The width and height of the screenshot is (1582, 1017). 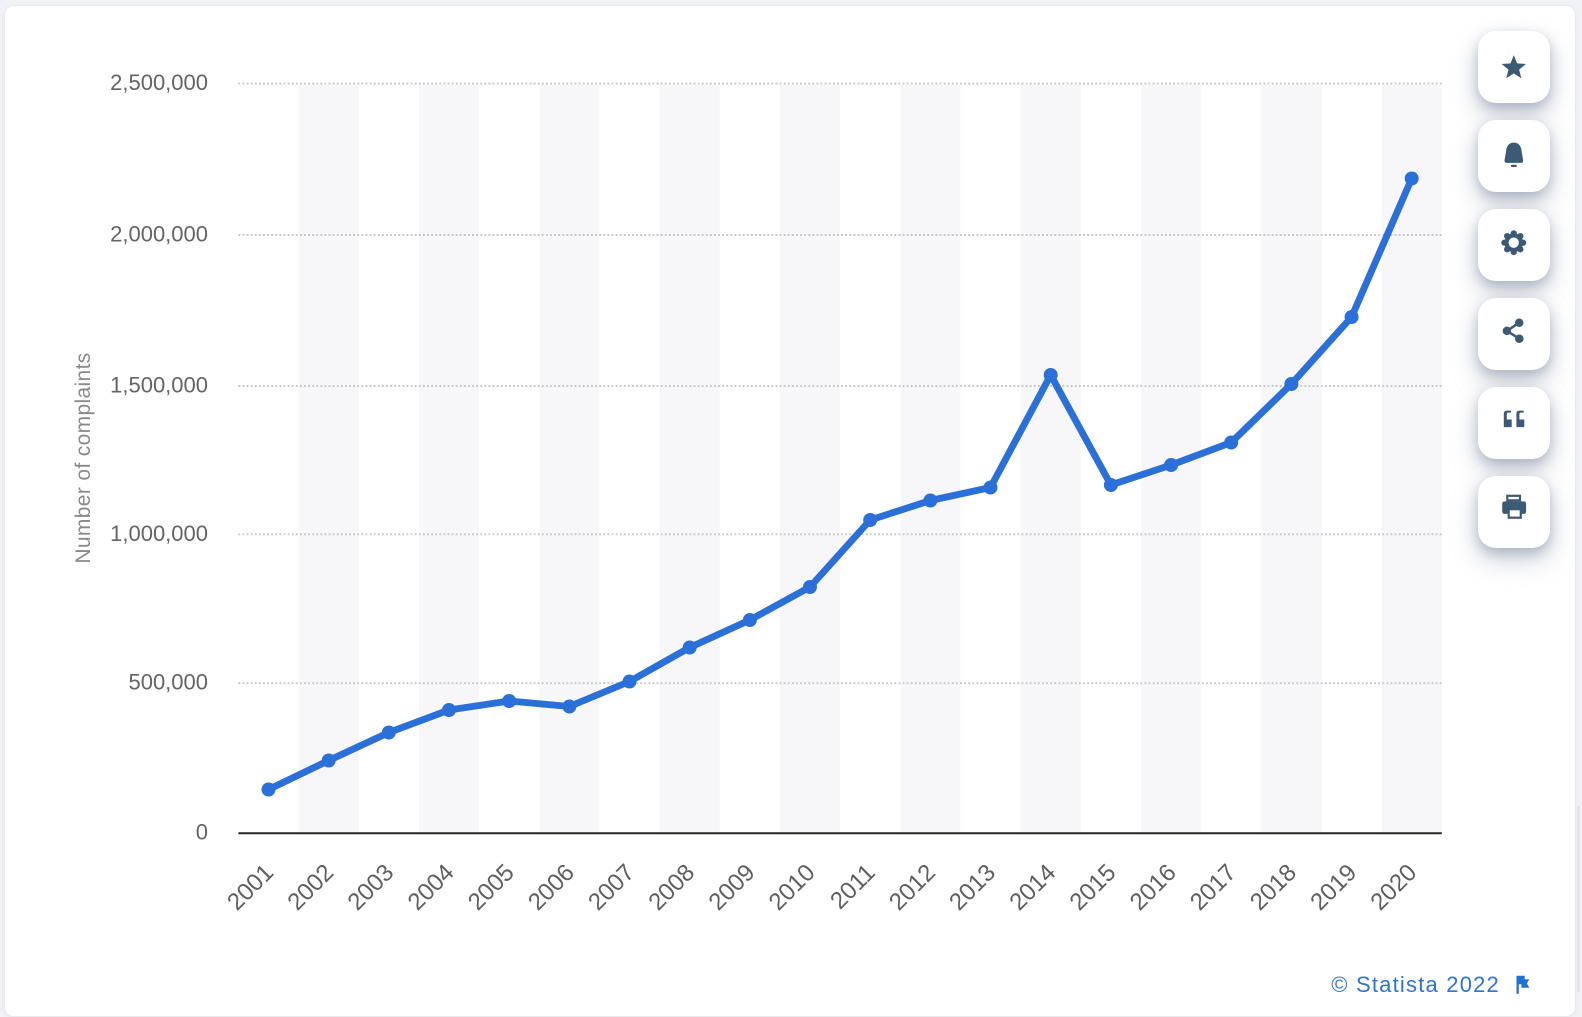 What do you see at coordinates (1333, 887) in the screenshot?
I see `svg-text: 2019` at bounding box center [1333, 887].